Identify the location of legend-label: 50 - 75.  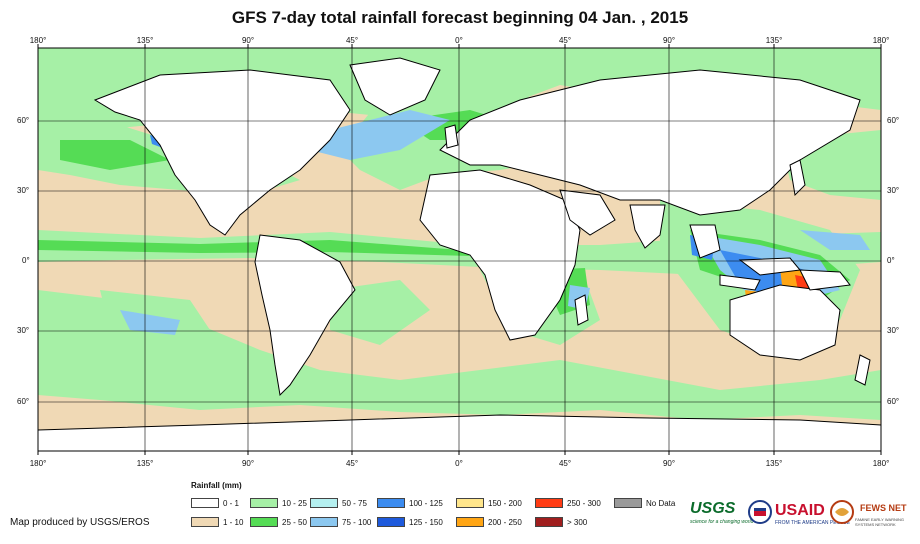
(354, 503).